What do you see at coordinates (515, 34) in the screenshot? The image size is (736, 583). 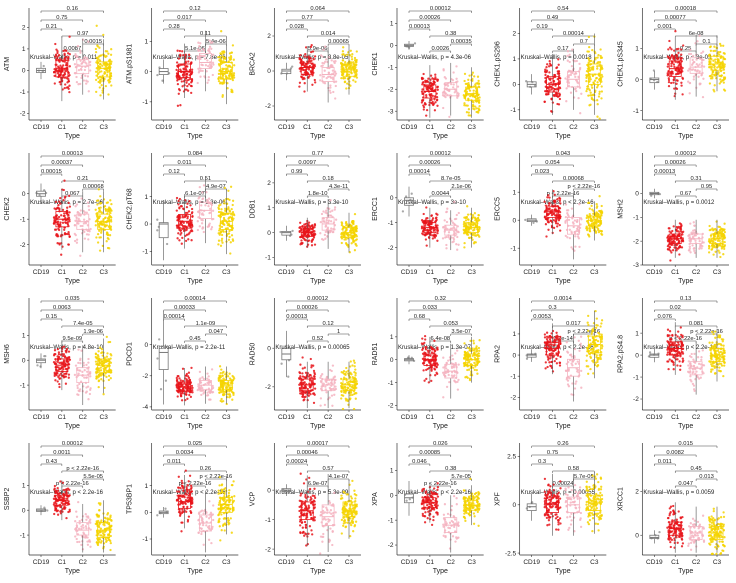 I see `y-tick-label: 2` at bounding box center [515, 34].